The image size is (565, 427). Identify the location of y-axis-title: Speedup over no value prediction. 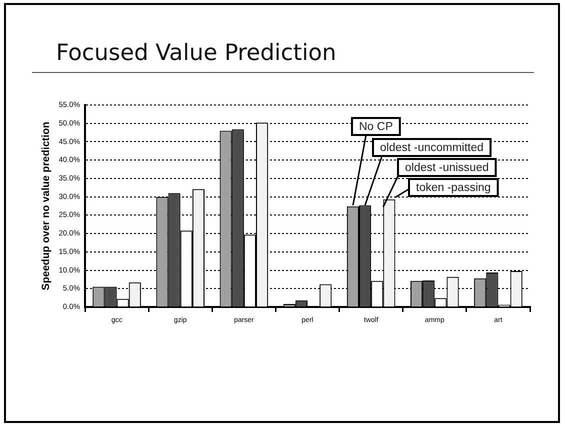
(46, 206).